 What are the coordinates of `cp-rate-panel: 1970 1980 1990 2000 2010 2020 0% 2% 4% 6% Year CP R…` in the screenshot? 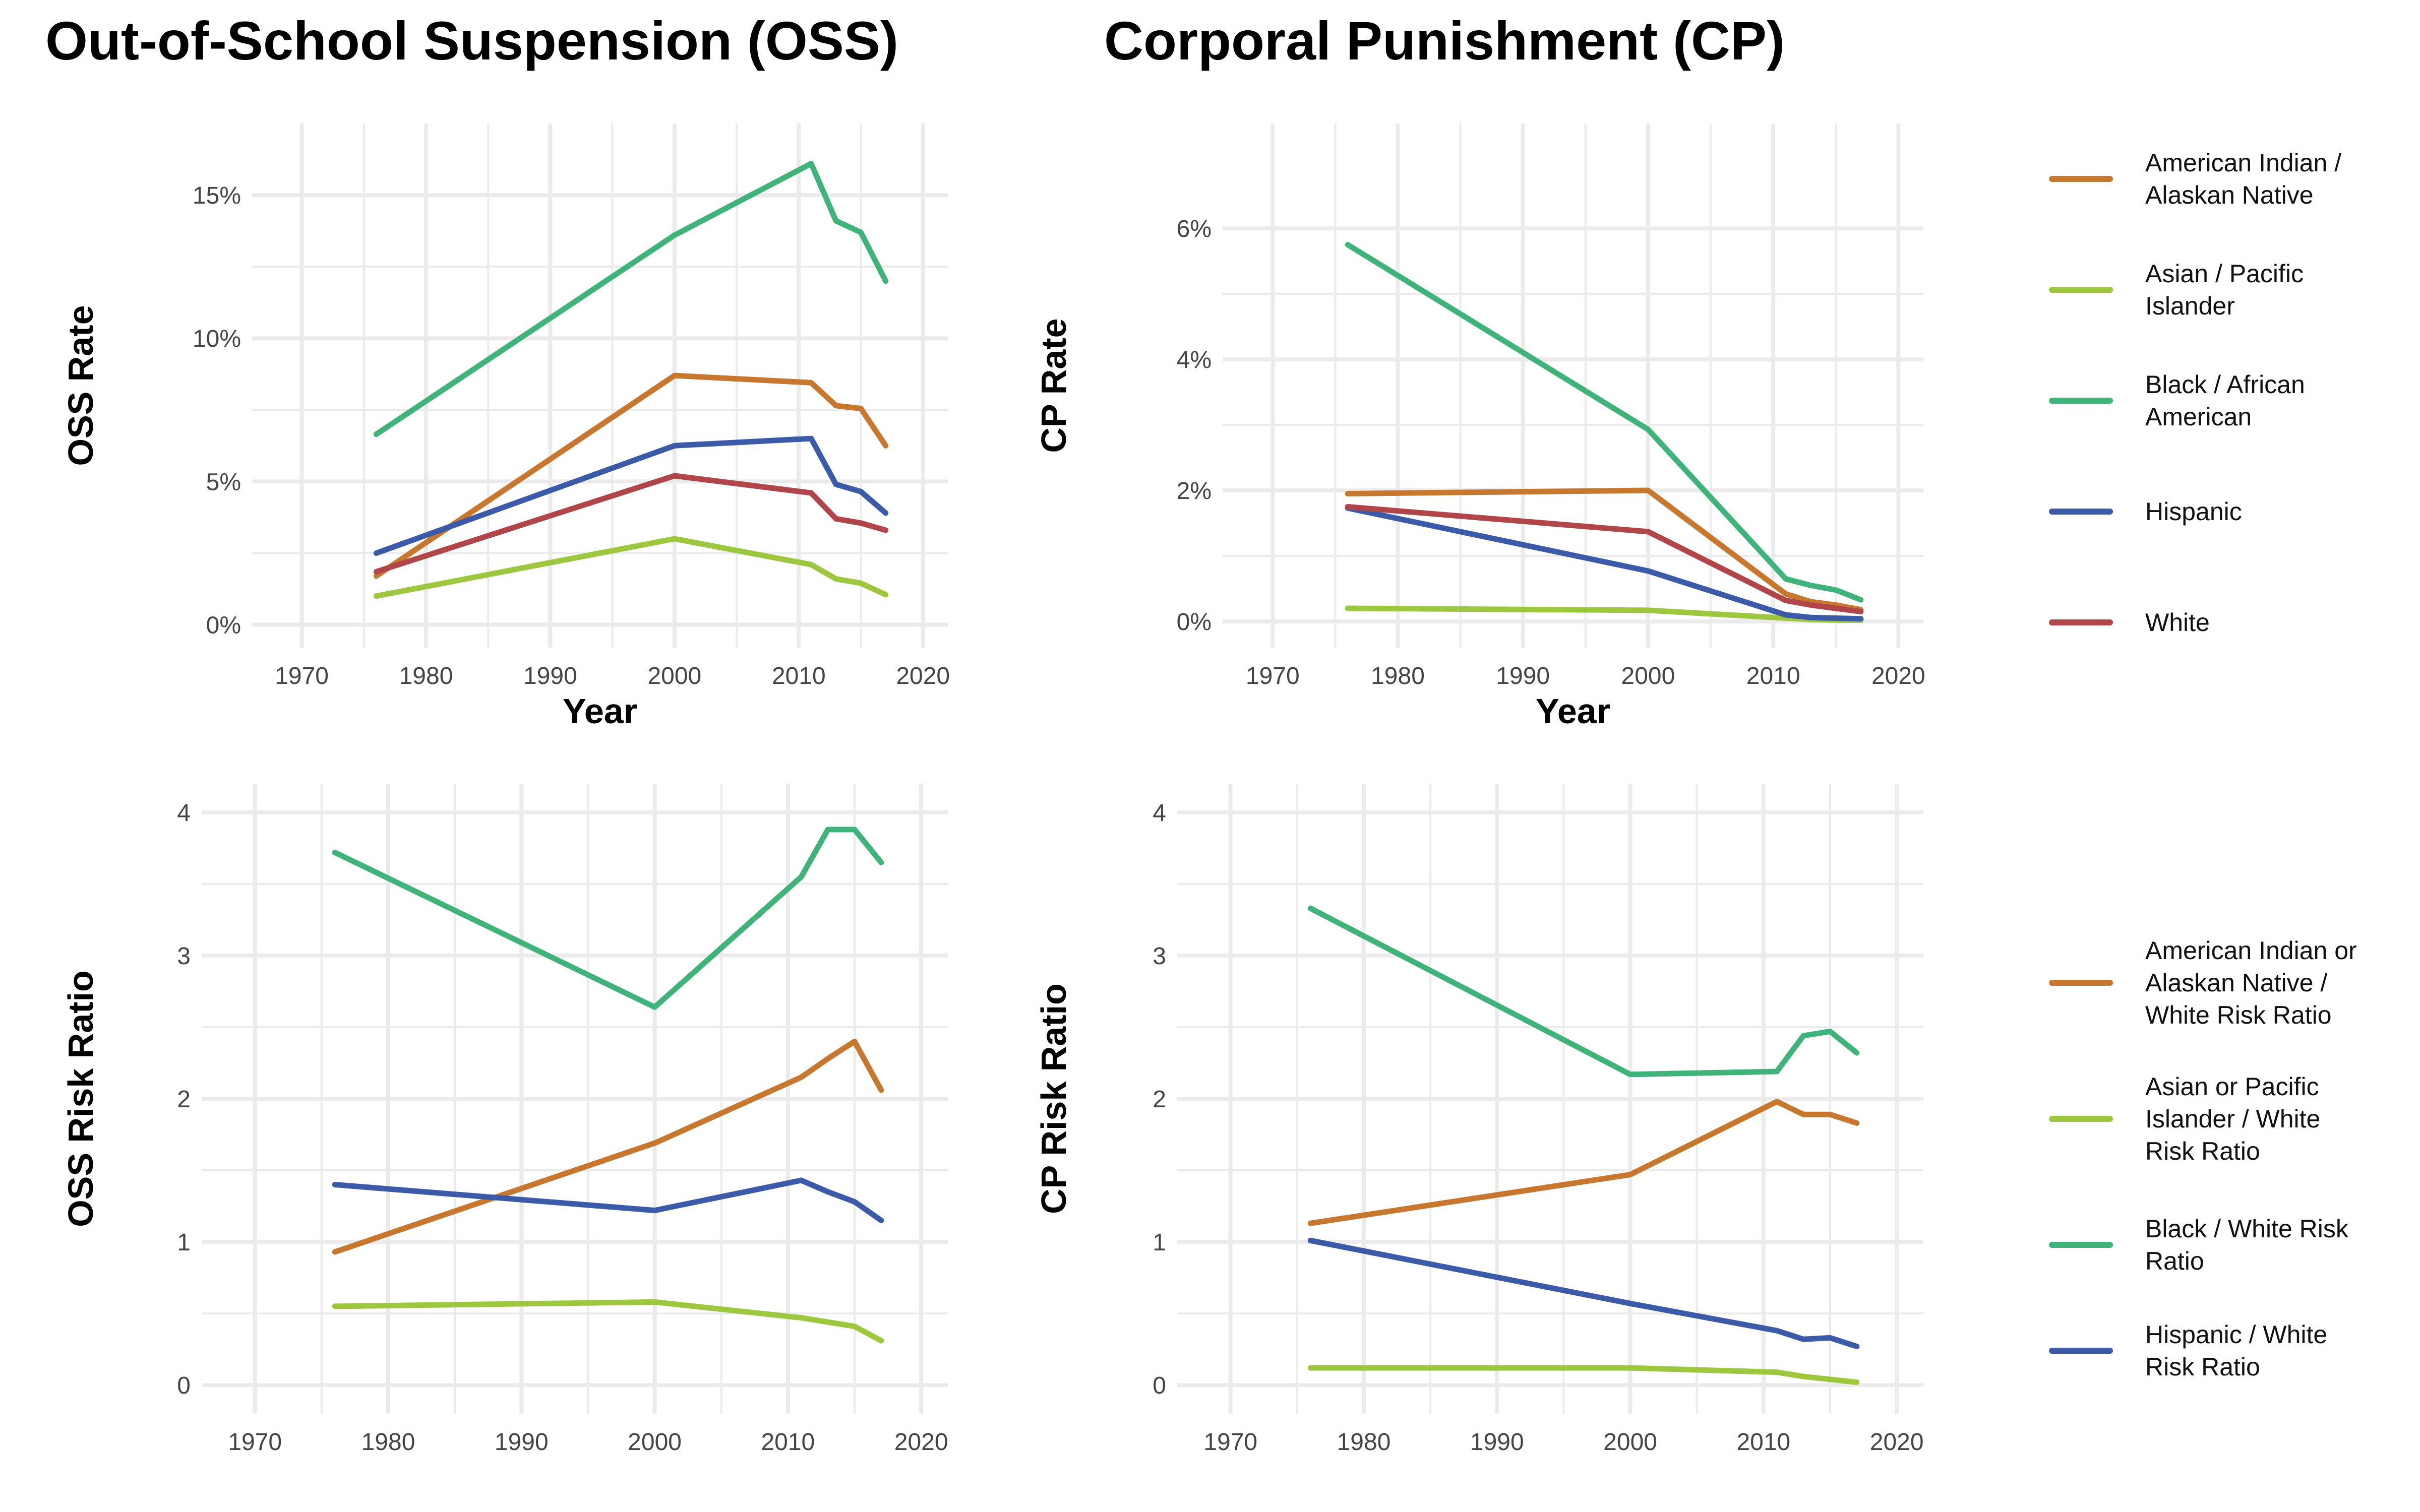 It's located at (1479, 427).